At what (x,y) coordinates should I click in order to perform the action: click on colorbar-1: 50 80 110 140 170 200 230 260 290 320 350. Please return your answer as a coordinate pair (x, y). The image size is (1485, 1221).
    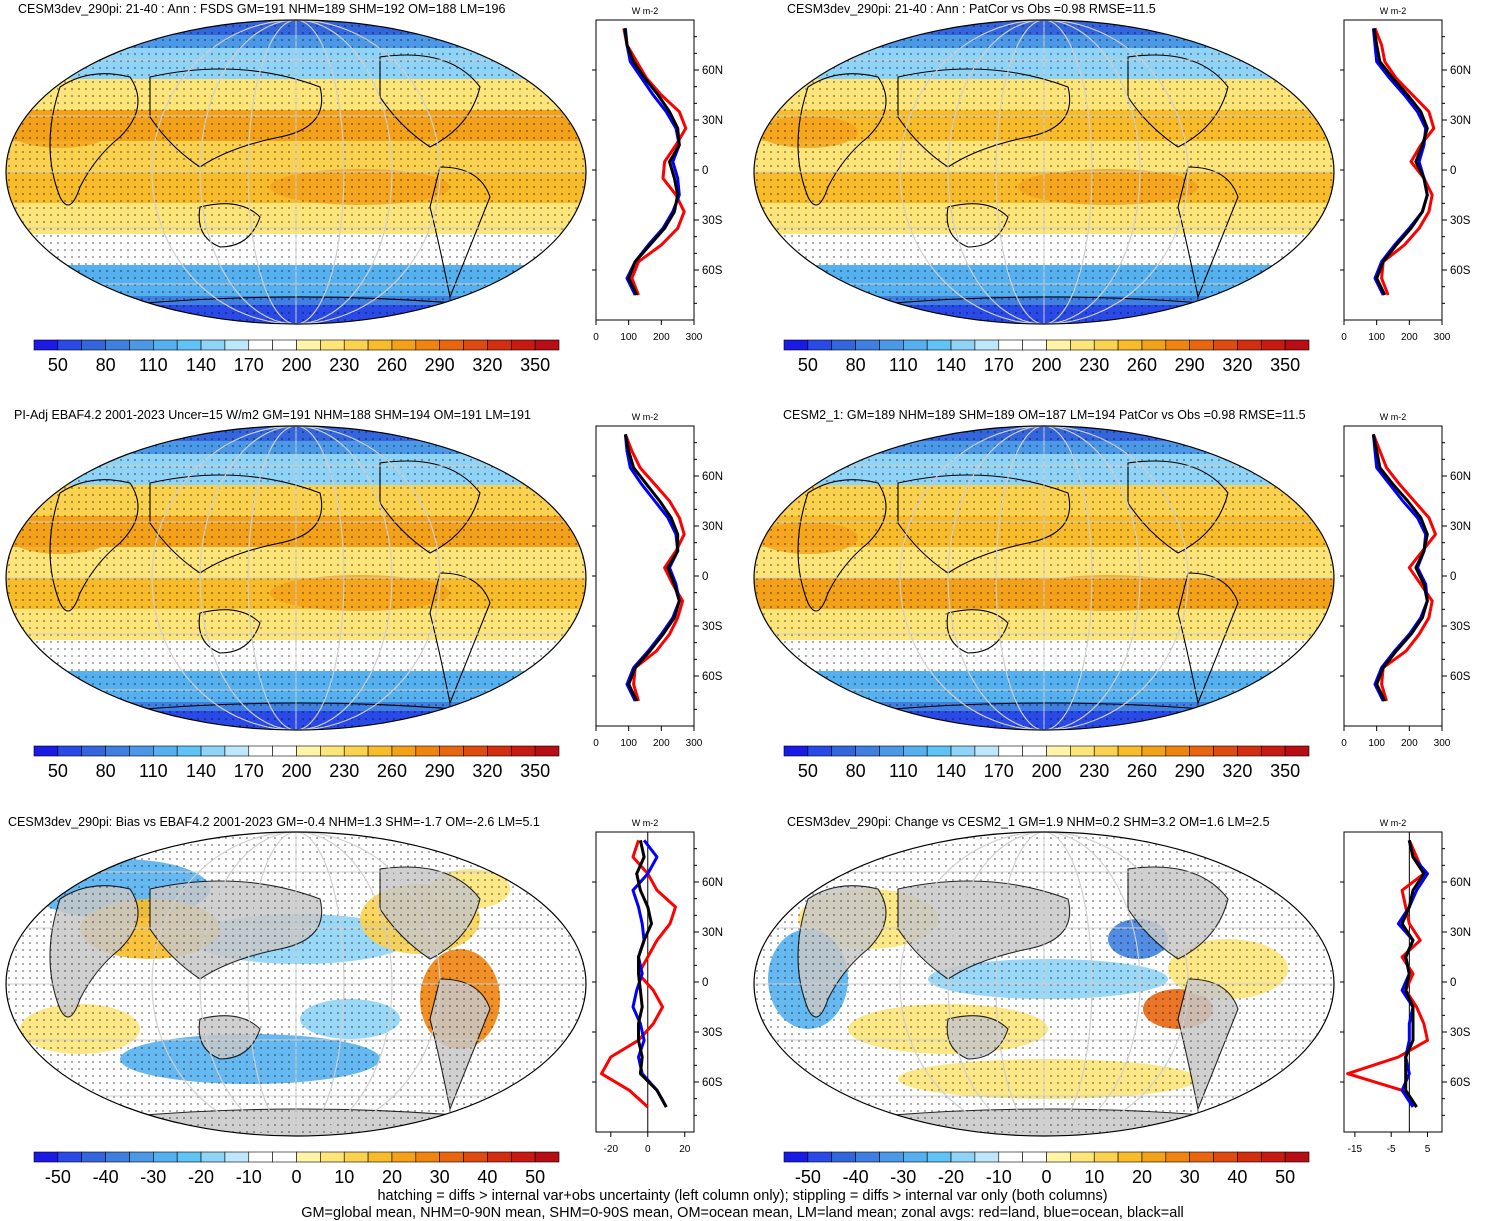
    Looking at the image, I should click on (296, 357).